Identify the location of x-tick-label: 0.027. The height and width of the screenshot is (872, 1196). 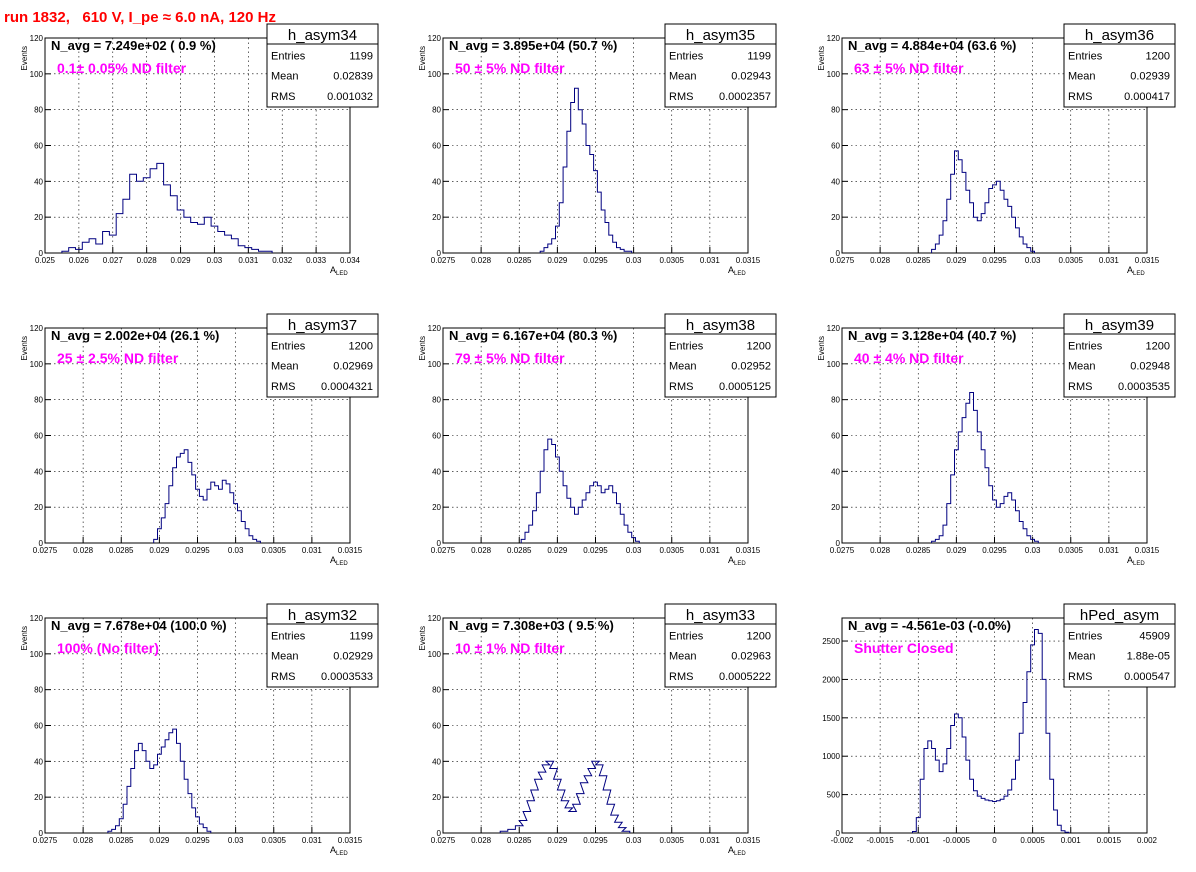
(113, 260).